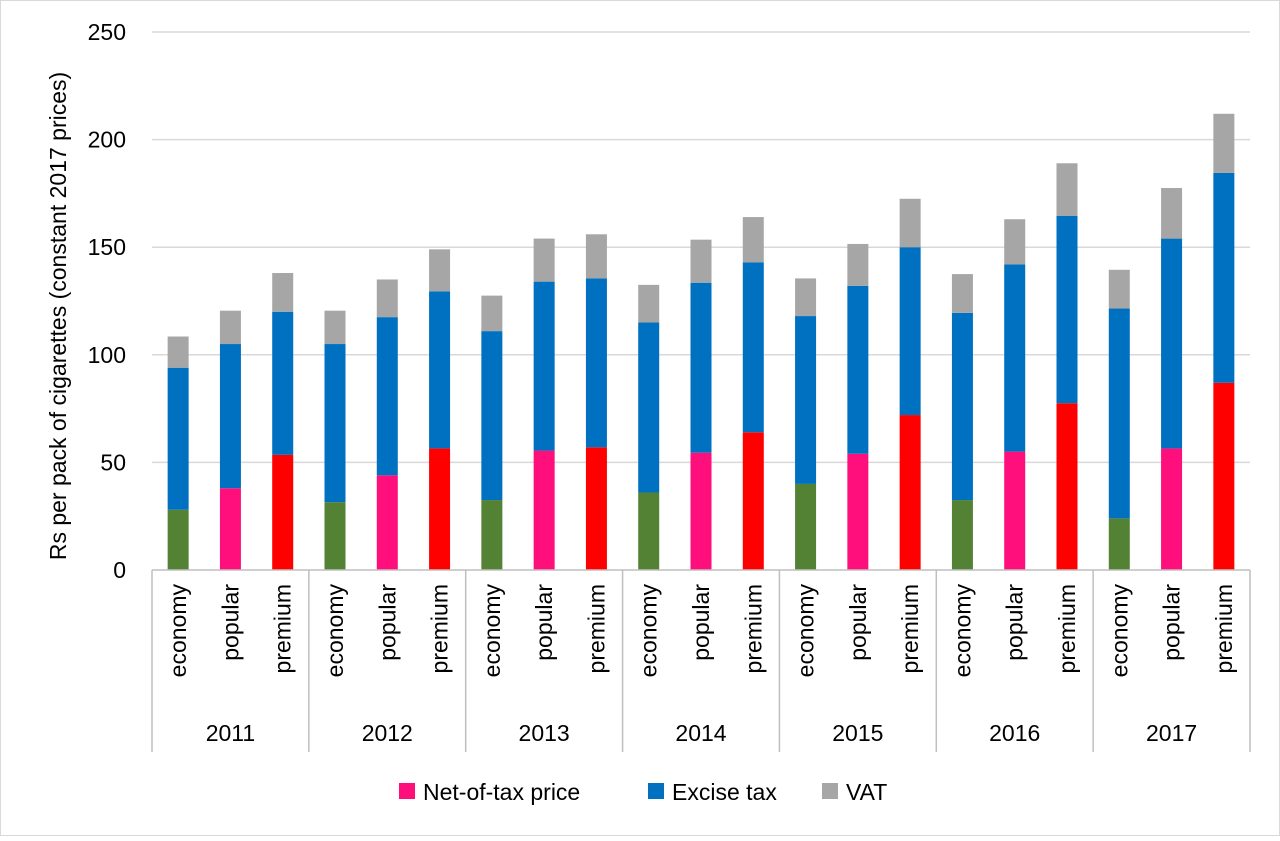  I want to click on x-group-label: 2015, so click(857, 733).